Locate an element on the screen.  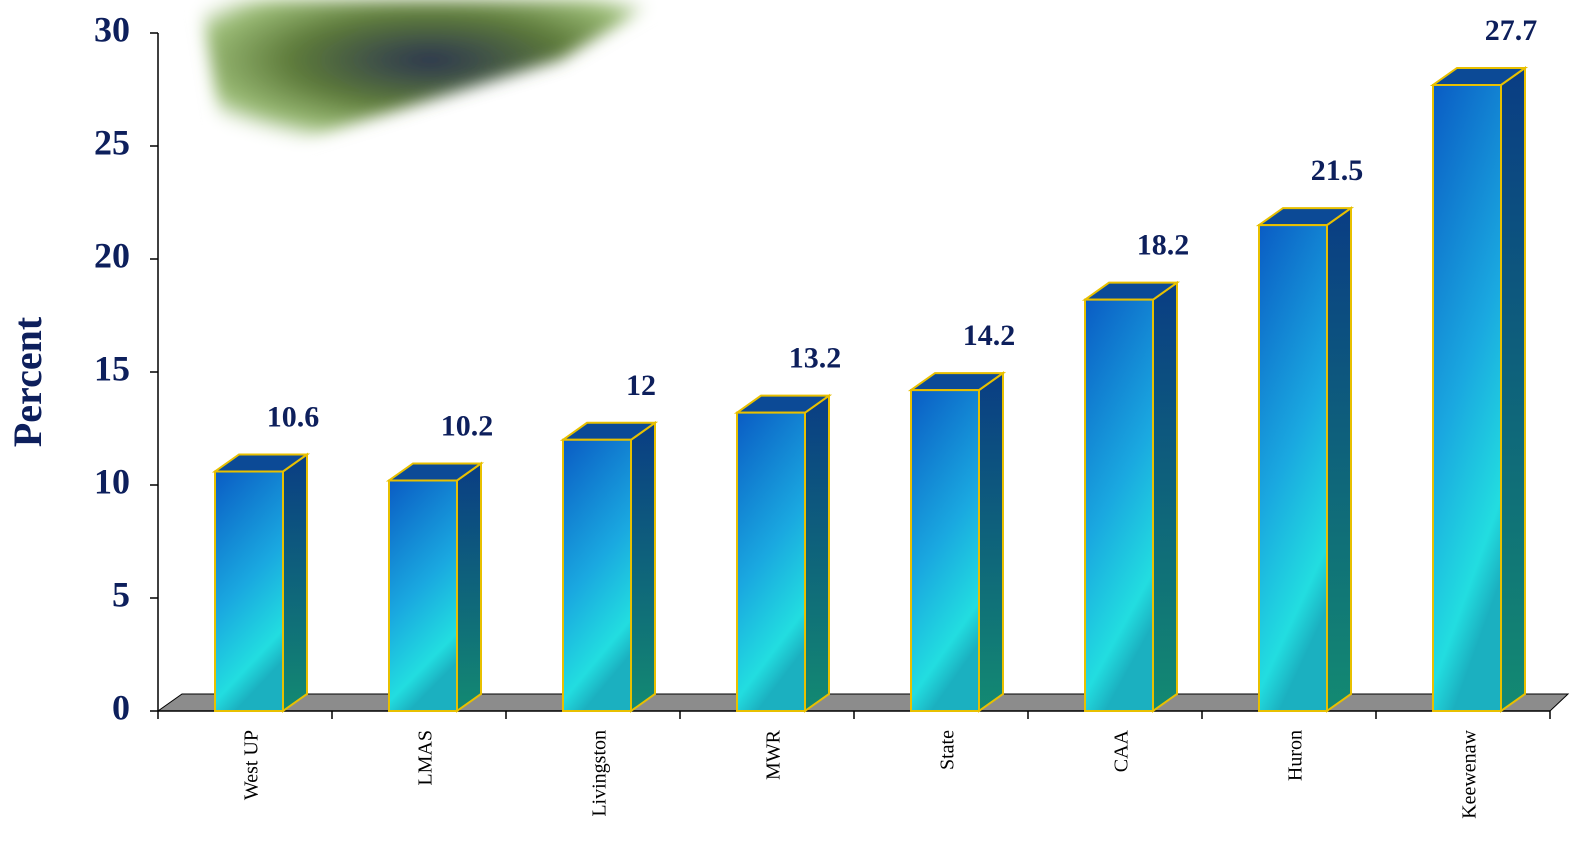
x-tick-label: Huron is located at coordinates (1296, 755).